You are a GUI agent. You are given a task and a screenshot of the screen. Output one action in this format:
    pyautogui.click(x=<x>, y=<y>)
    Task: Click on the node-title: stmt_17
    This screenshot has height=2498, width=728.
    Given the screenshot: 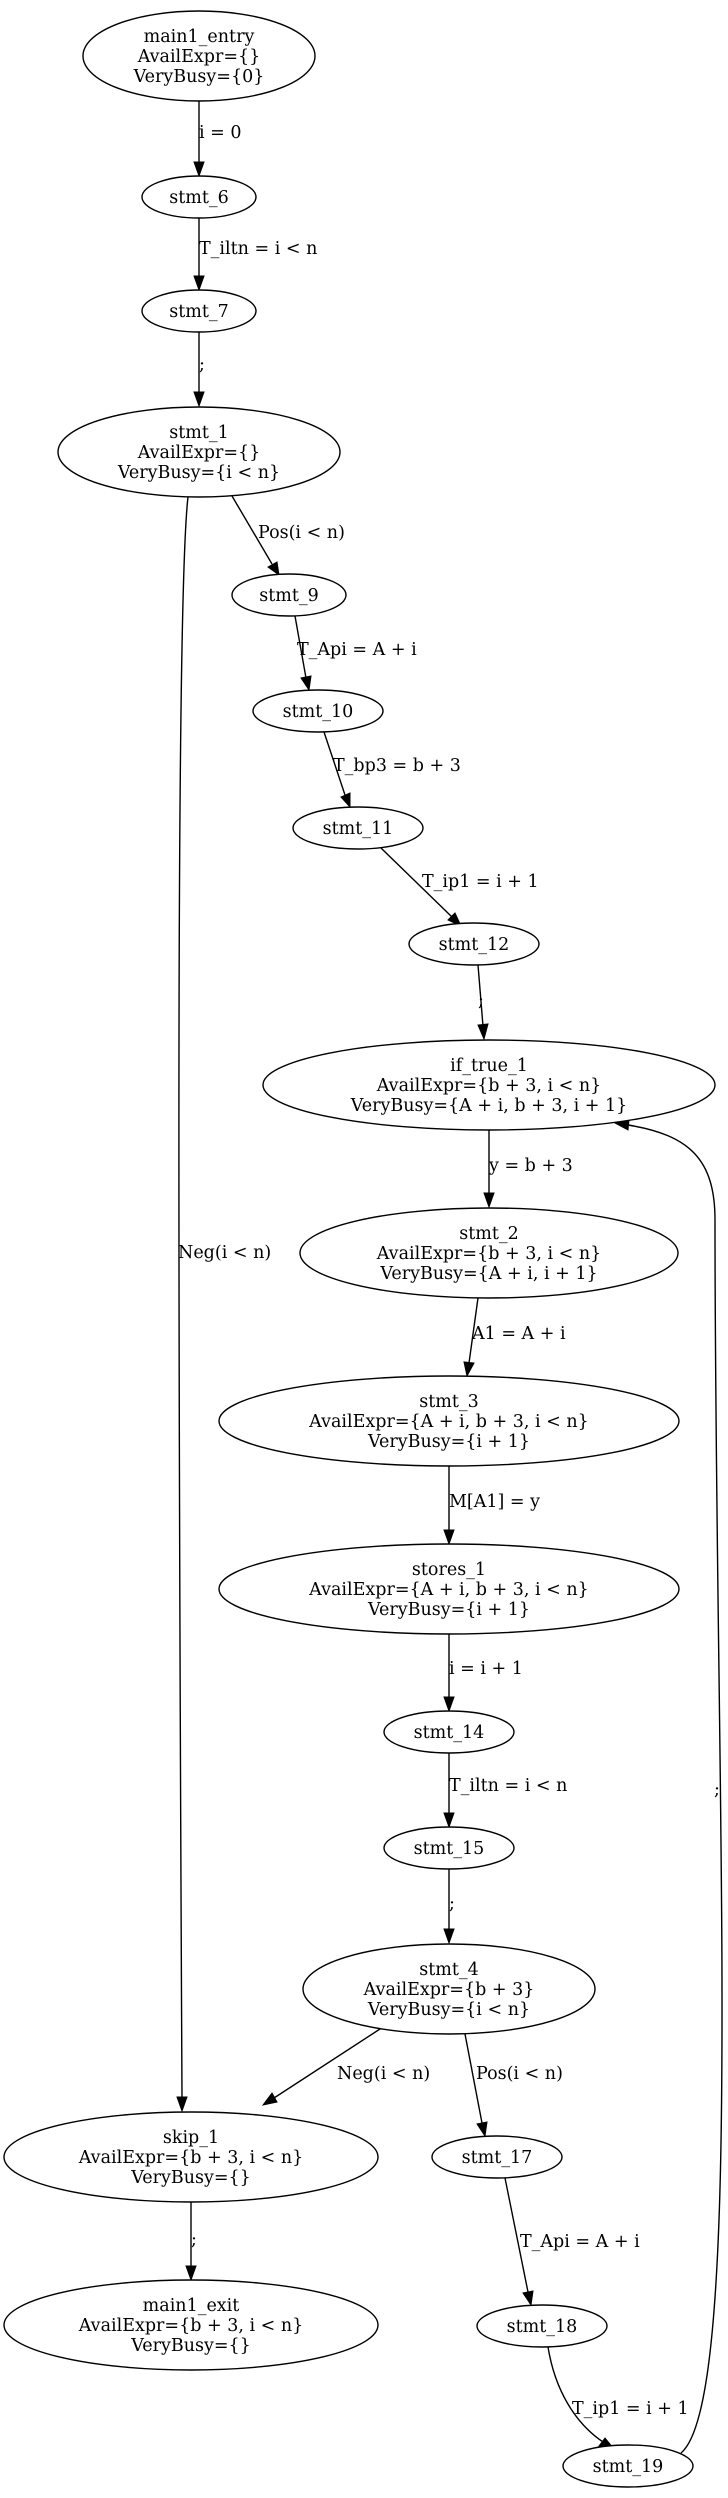 What is the action you would take?
    pyautogui.click(x=497, y=2158)
    